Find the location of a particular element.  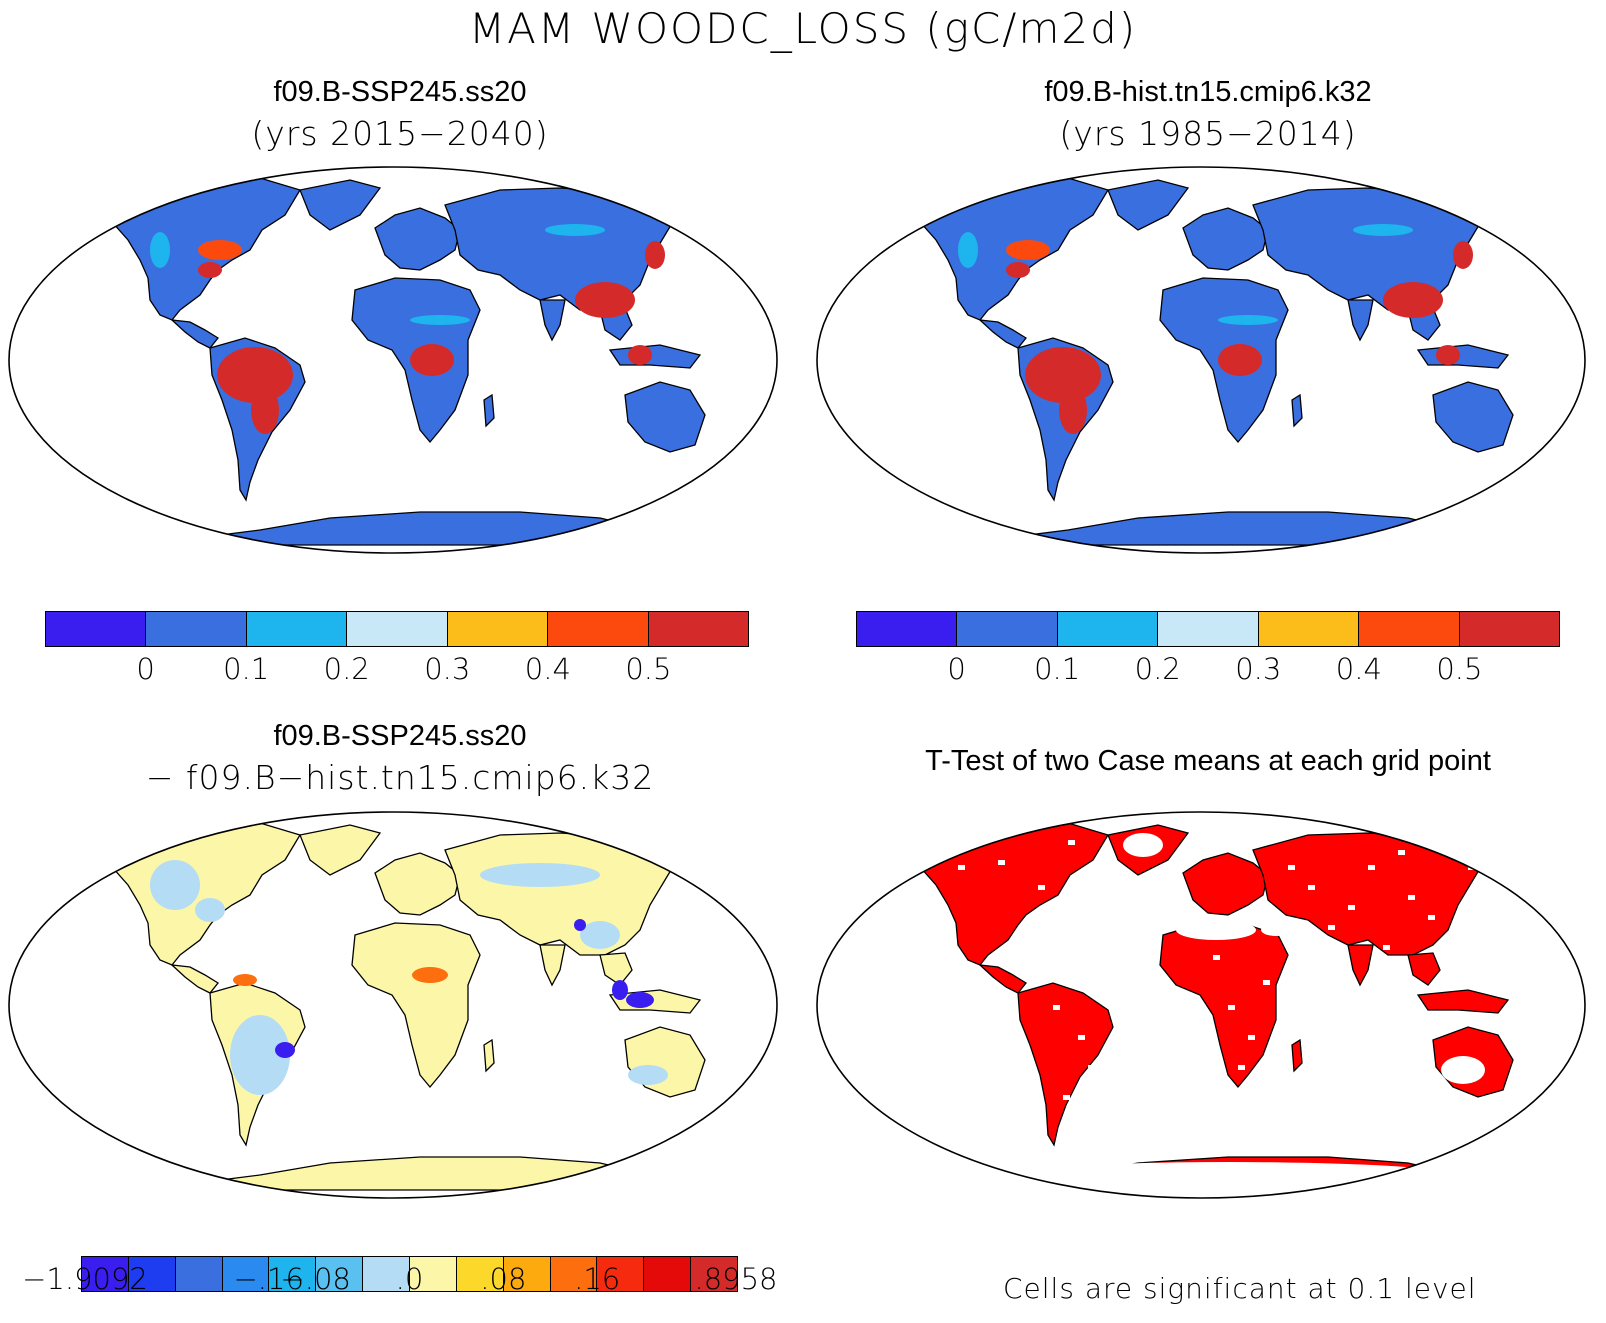

siberia-light-region is located at coordinates (575, 230).